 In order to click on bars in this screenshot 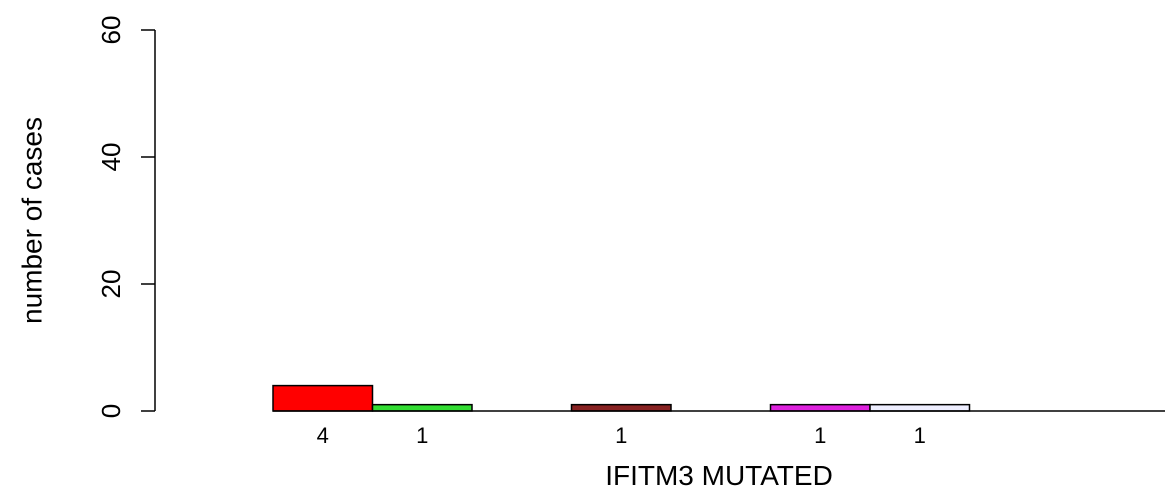, I will do `click(621, 398)`.